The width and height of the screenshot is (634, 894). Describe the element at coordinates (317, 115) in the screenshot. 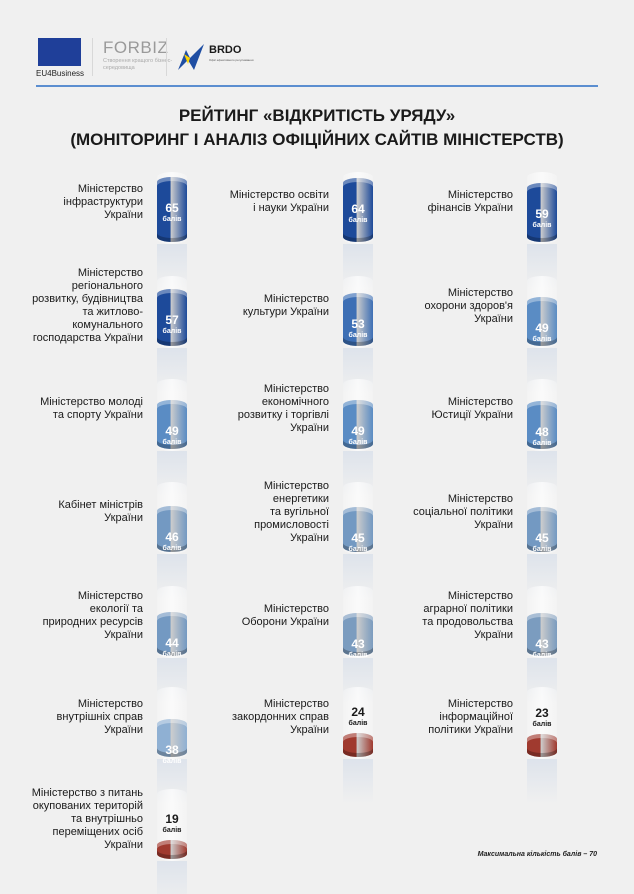

I see `page-title: РЕЙТИНГ «ВІДКРИТІСТЬ УРЯДУ»` at that location.